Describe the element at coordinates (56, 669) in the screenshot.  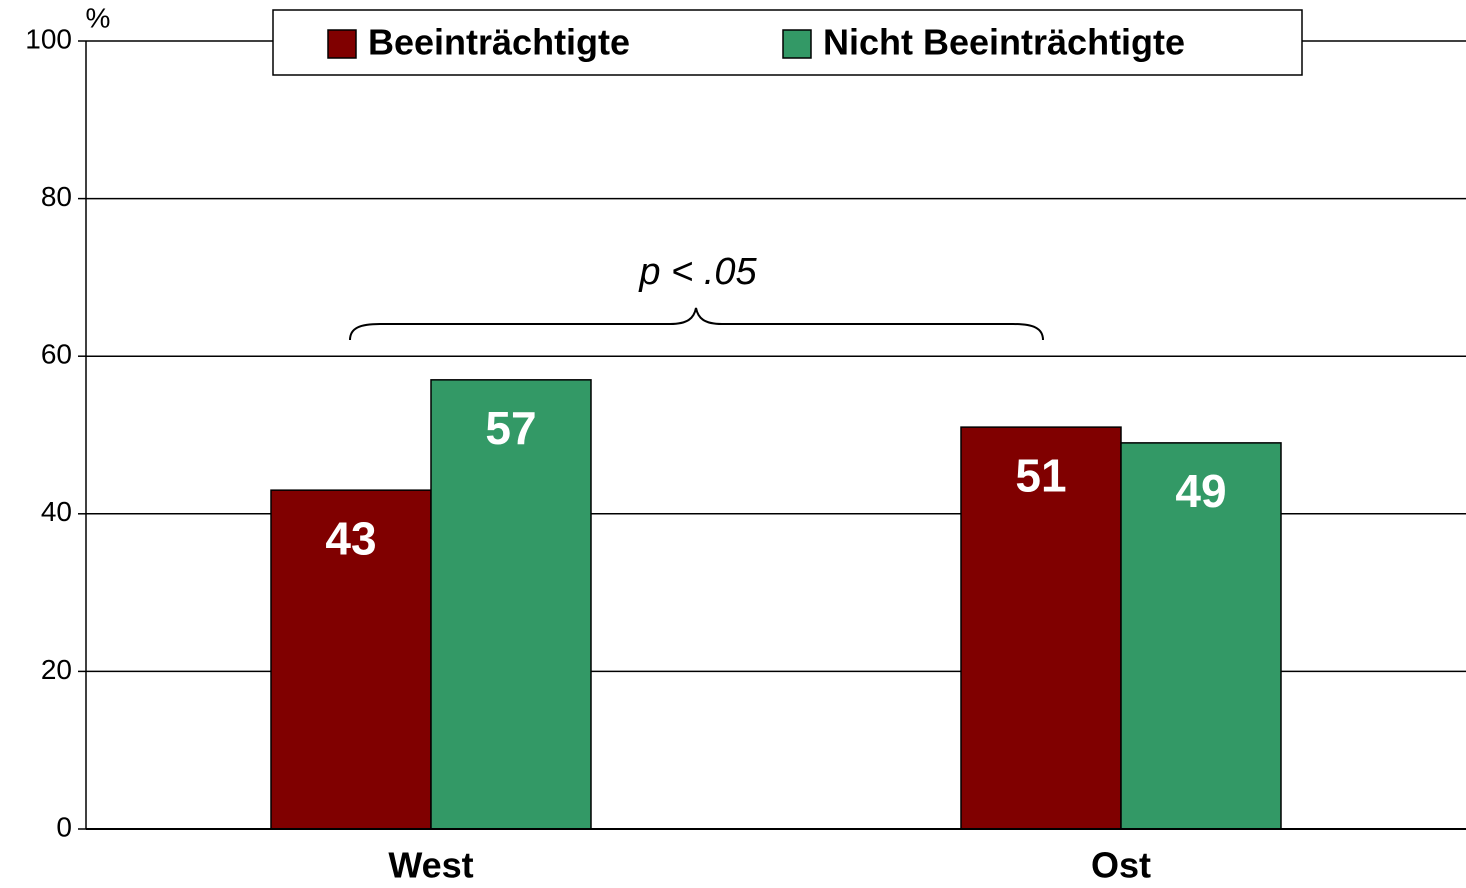
I see `y-tick-label: 20` at that location.